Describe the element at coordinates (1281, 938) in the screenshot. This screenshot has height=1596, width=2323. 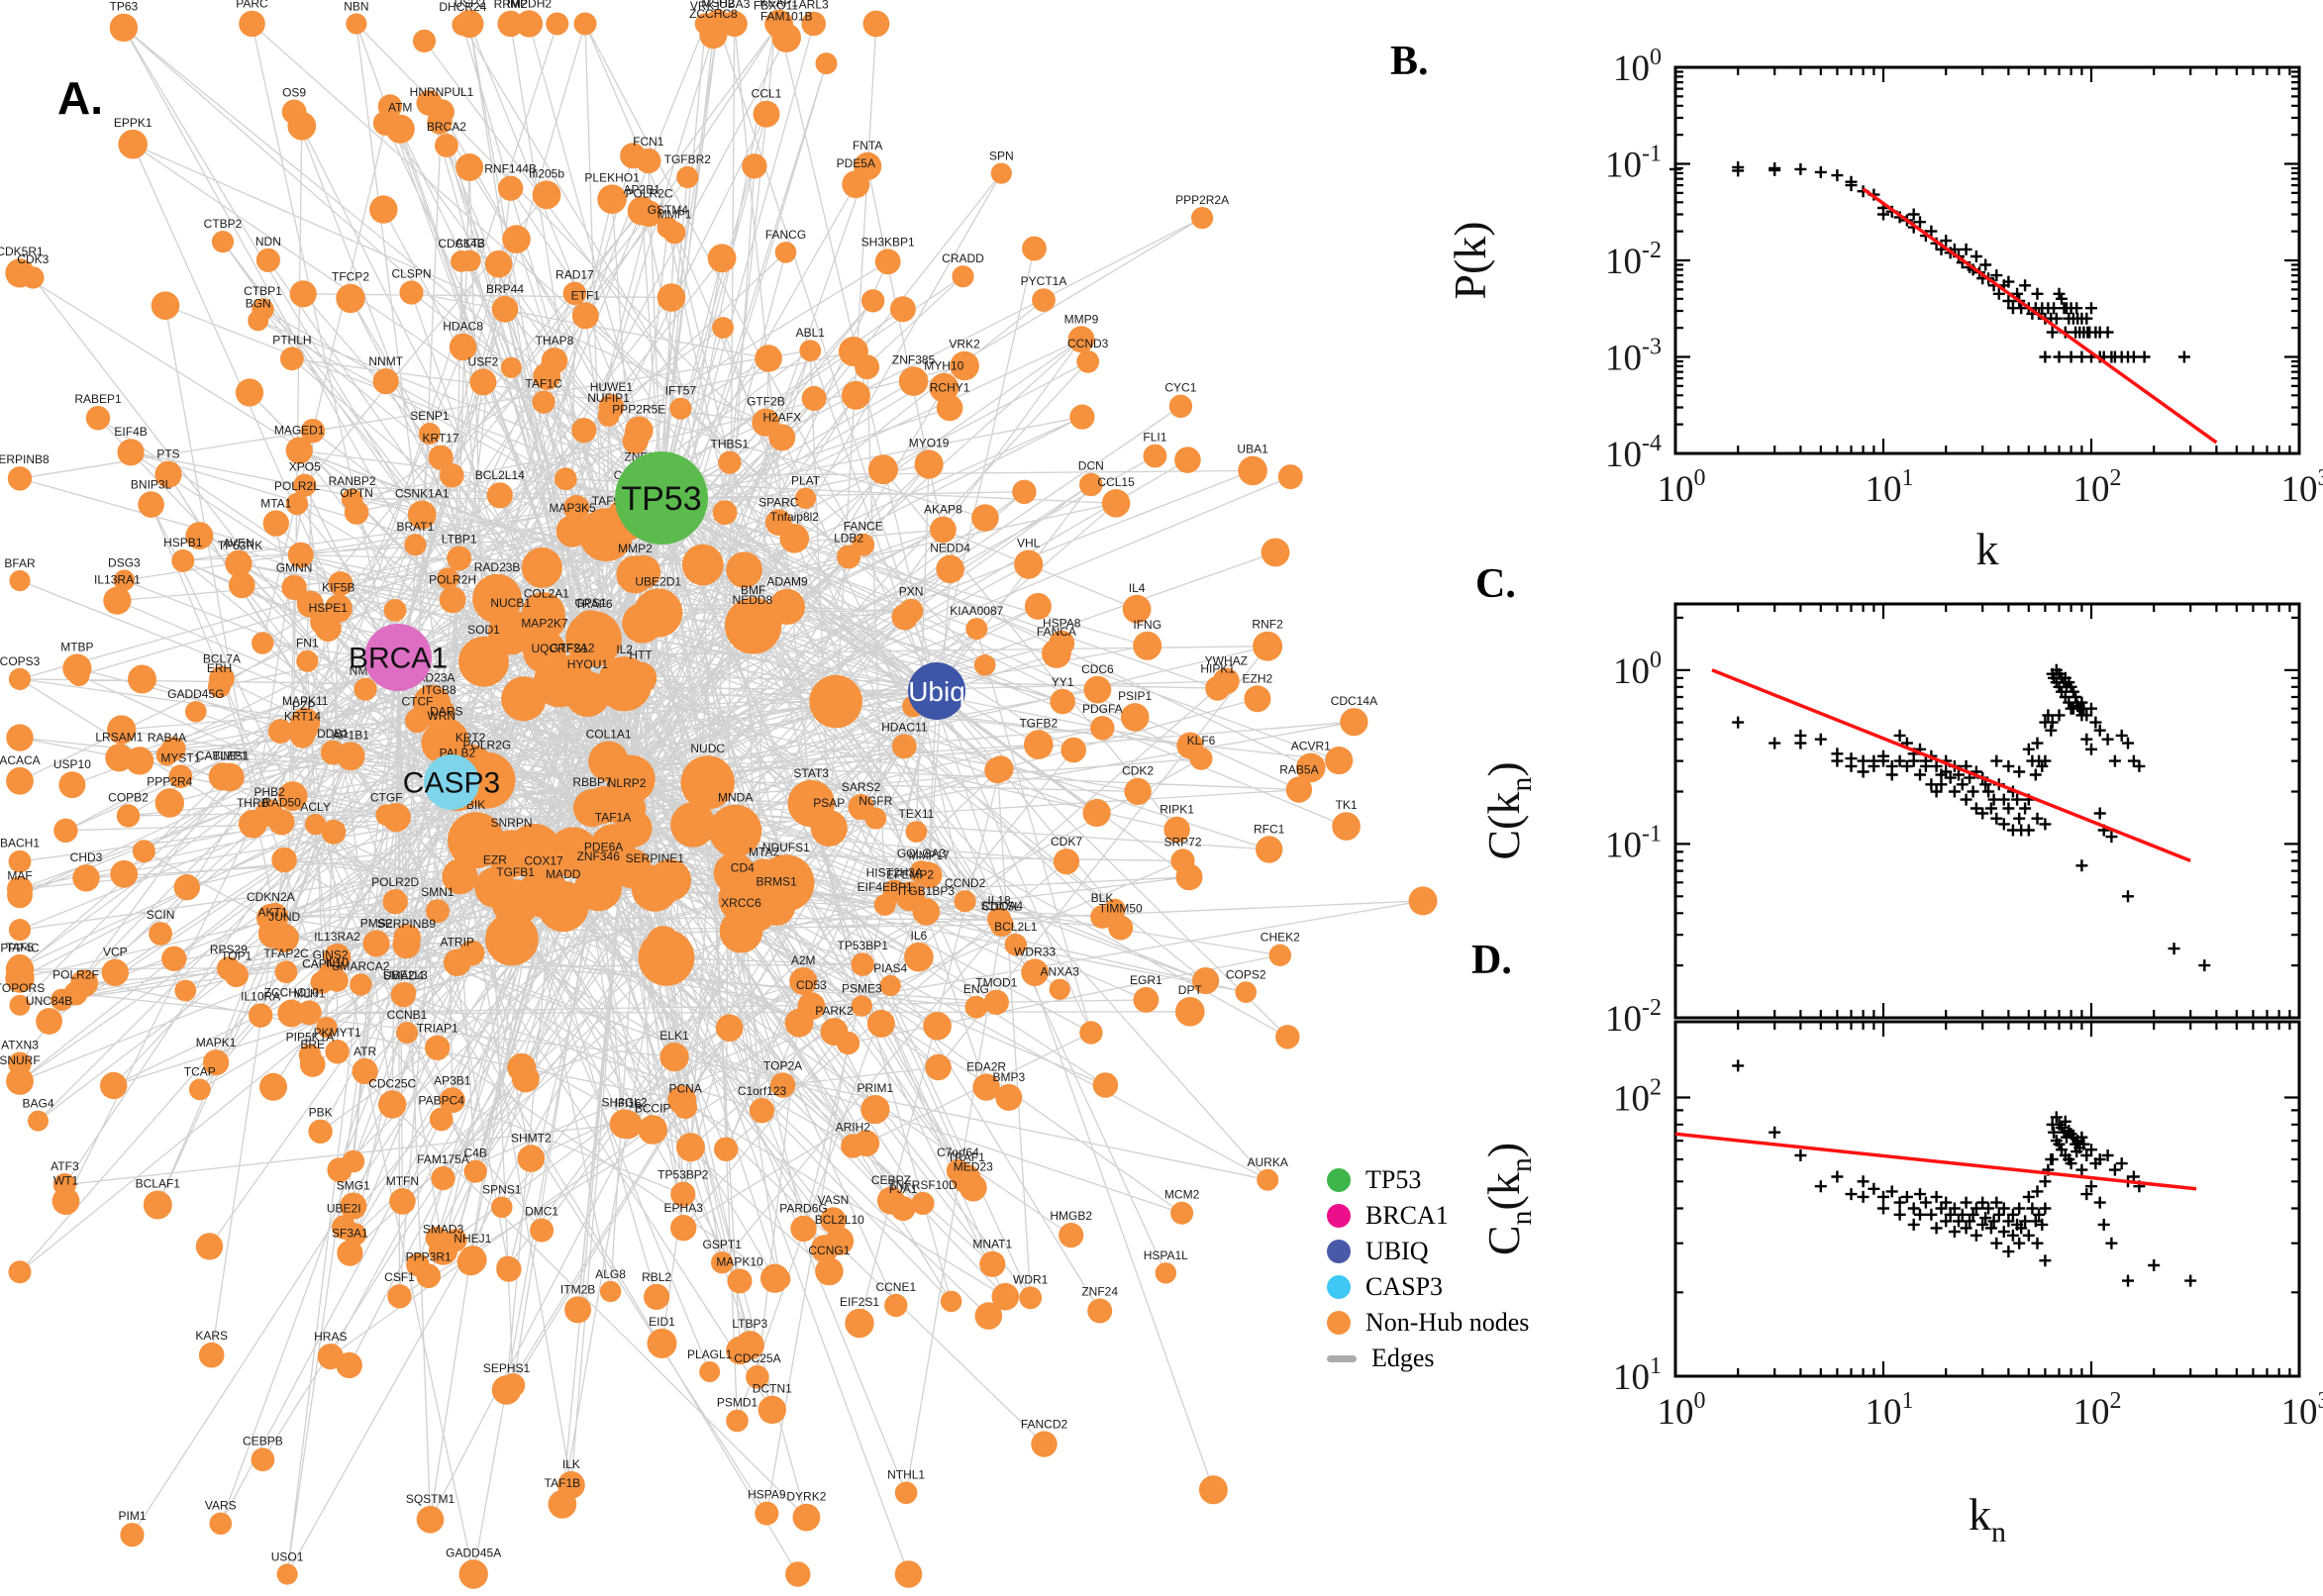
I see `network-node-label: CHEK2` at that location.